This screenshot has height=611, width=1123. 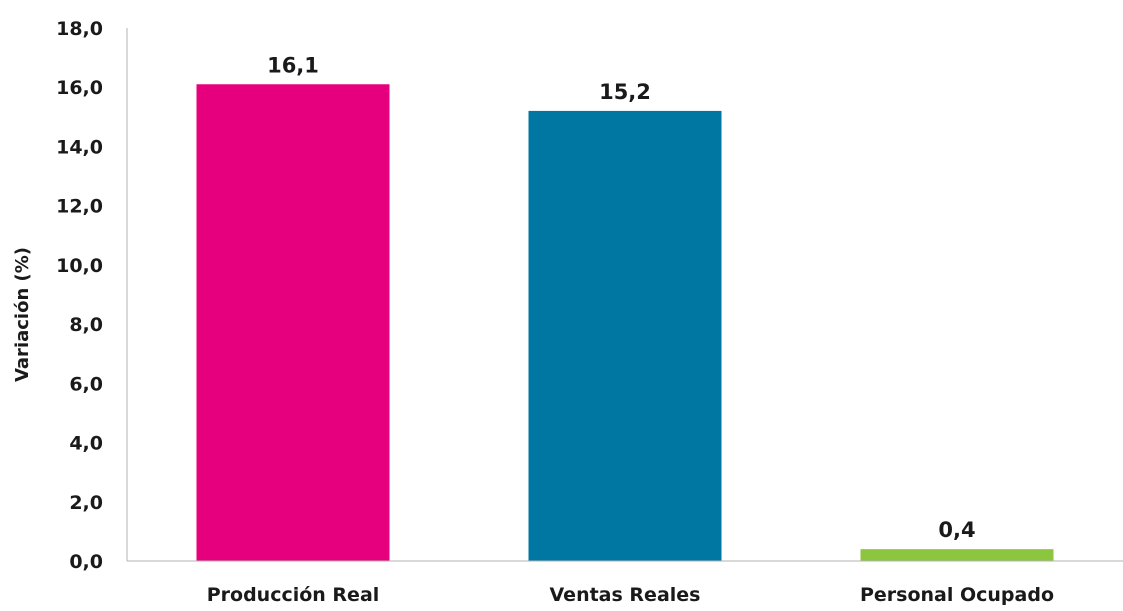 I want to click on y-tick-label: 10,0, so click(x=79, y=266).